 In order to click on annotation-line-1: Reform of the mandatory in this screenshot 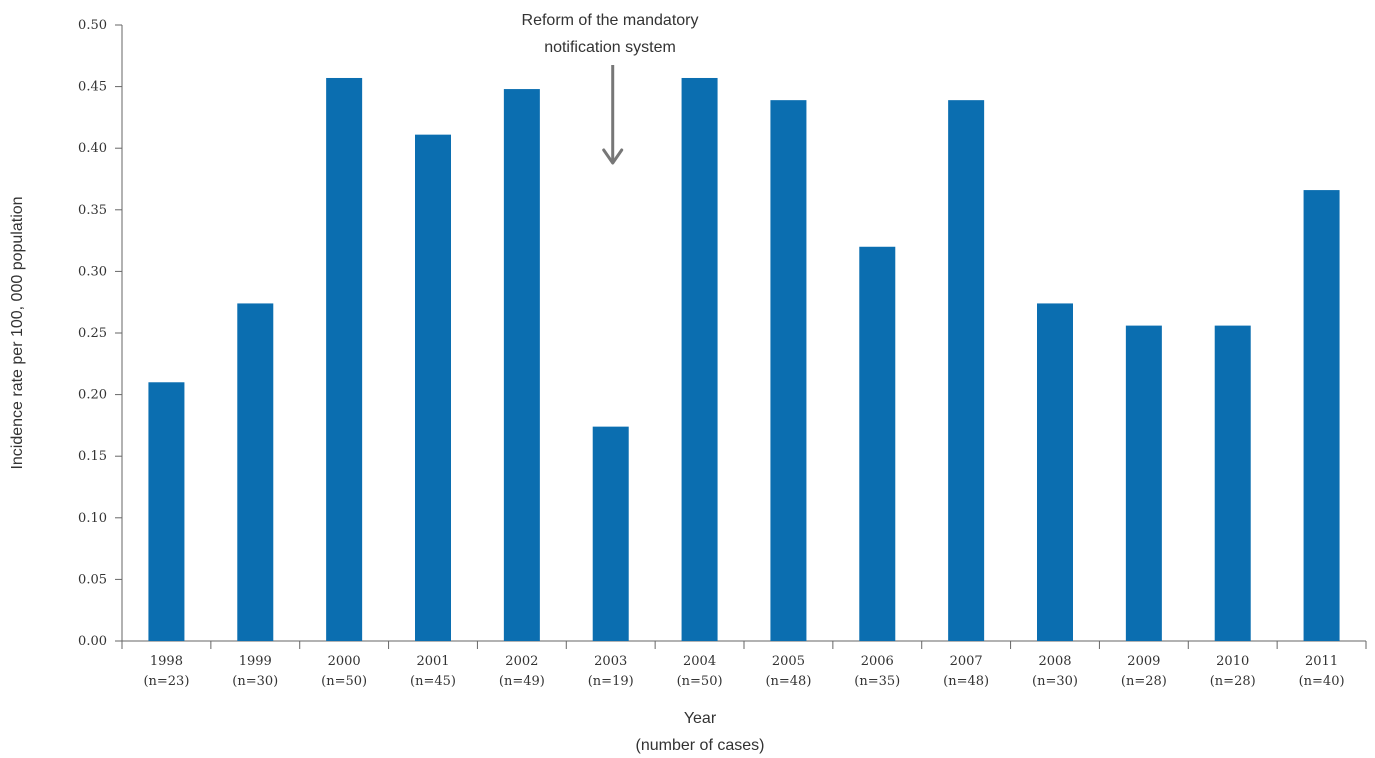, I will do `click(610, 20)`.